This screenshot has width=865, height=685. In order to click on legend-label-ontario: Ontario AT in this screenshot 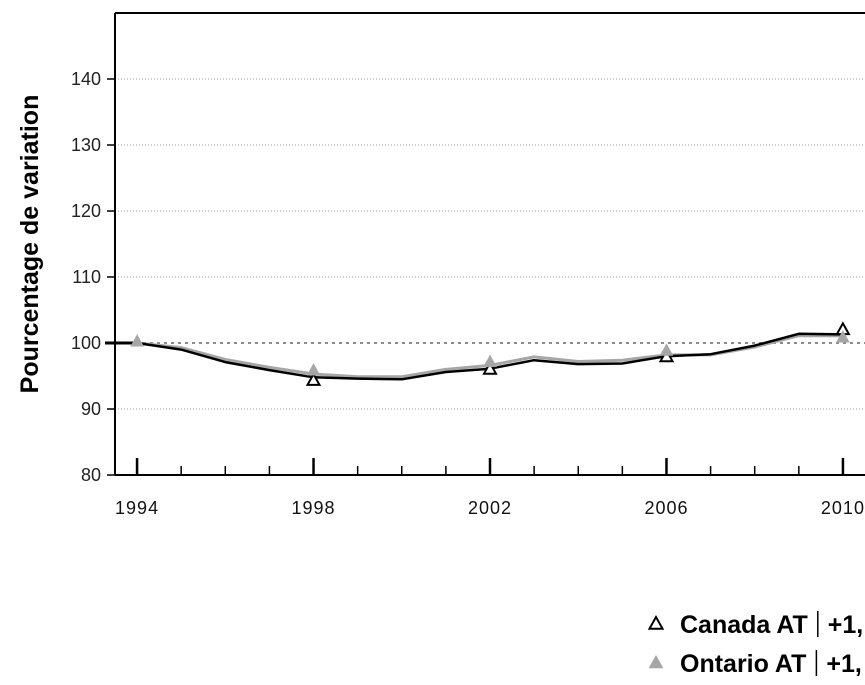, I will do `click(743, 664)`.